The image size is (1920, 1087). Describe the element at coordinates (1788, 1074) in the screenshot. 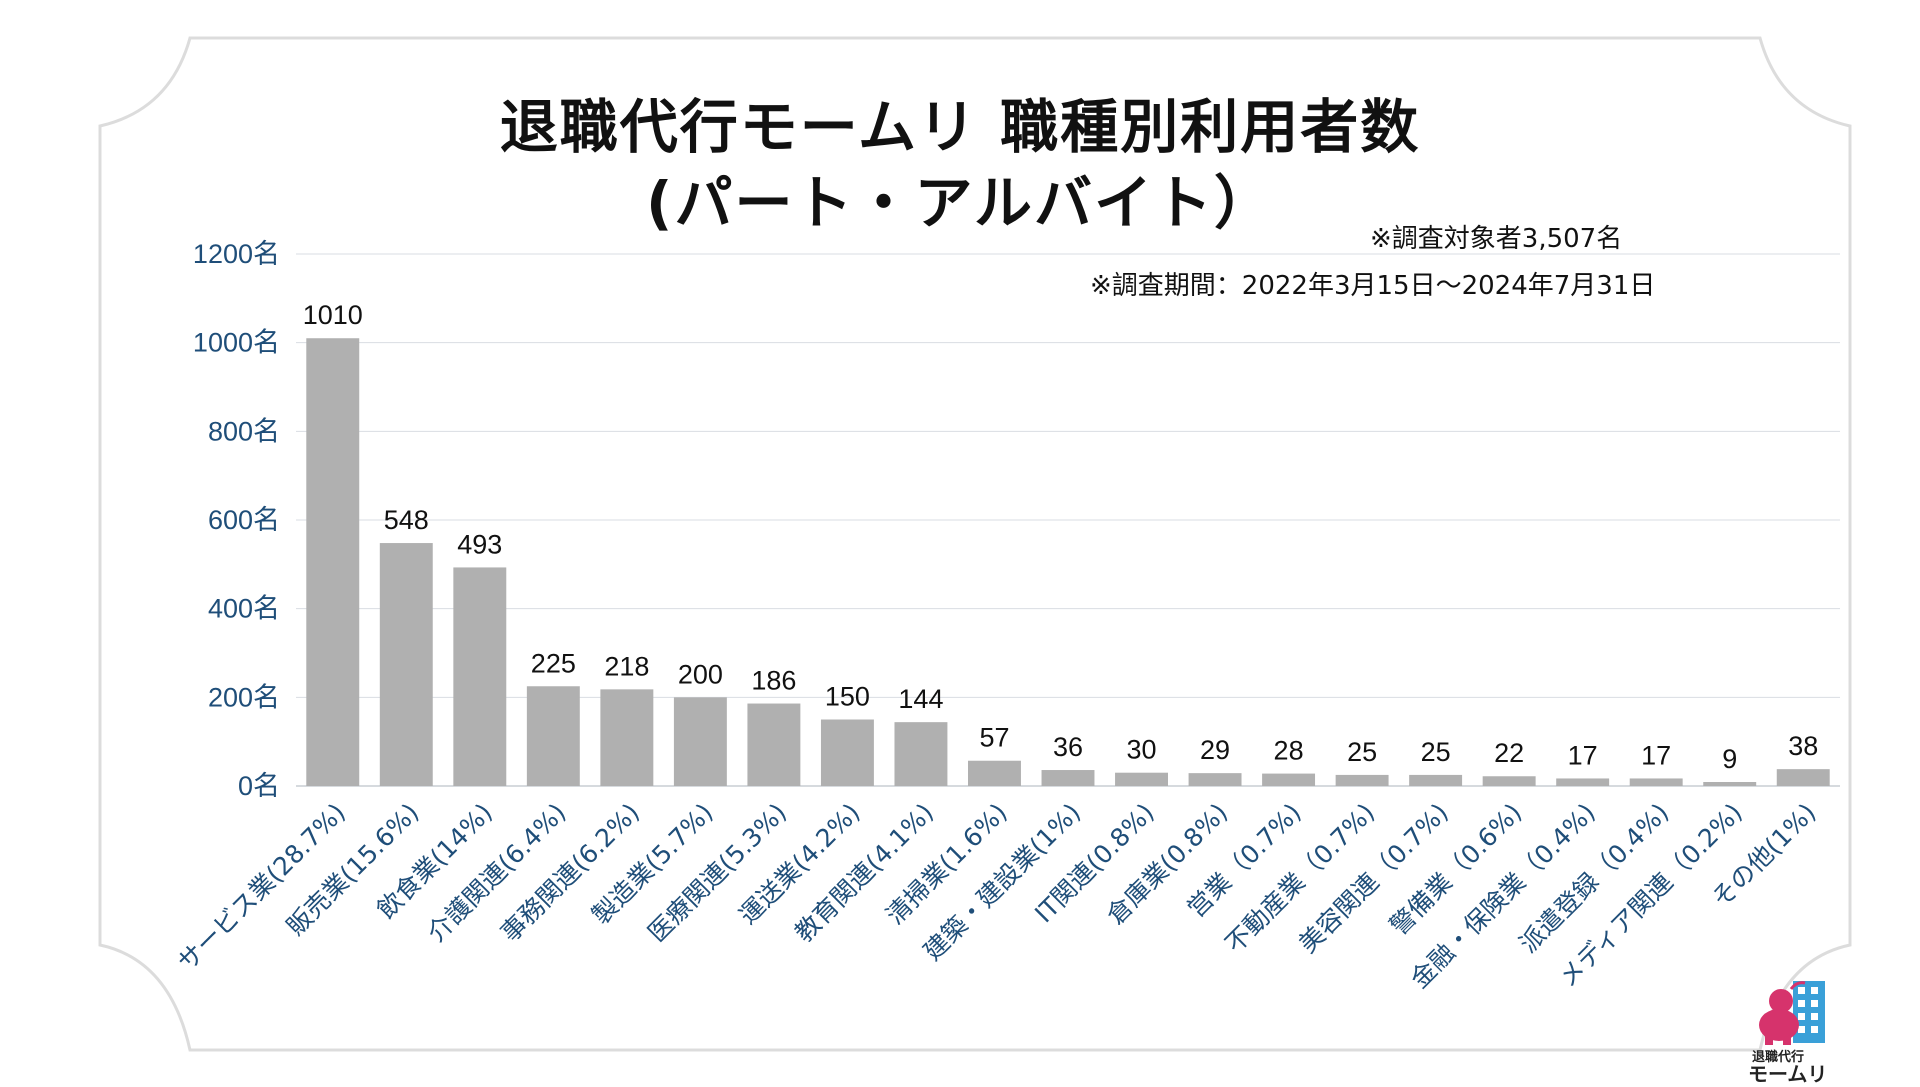

I see `logo-text-line2: モームリ` at that location.